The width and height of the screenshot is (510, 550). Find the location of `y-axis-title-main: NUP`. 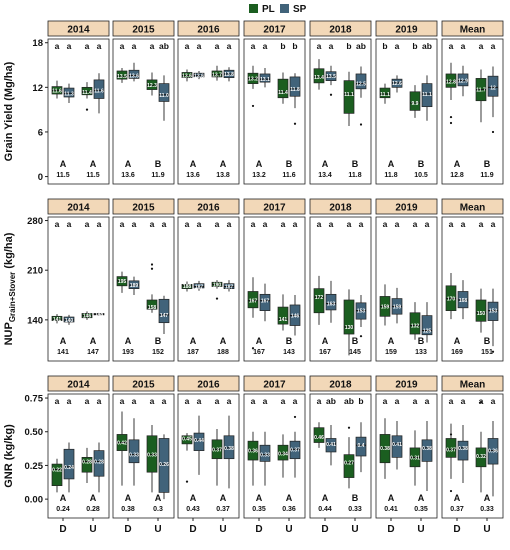

y-axis-title-main: NUP is located at coordinates (9, 333).